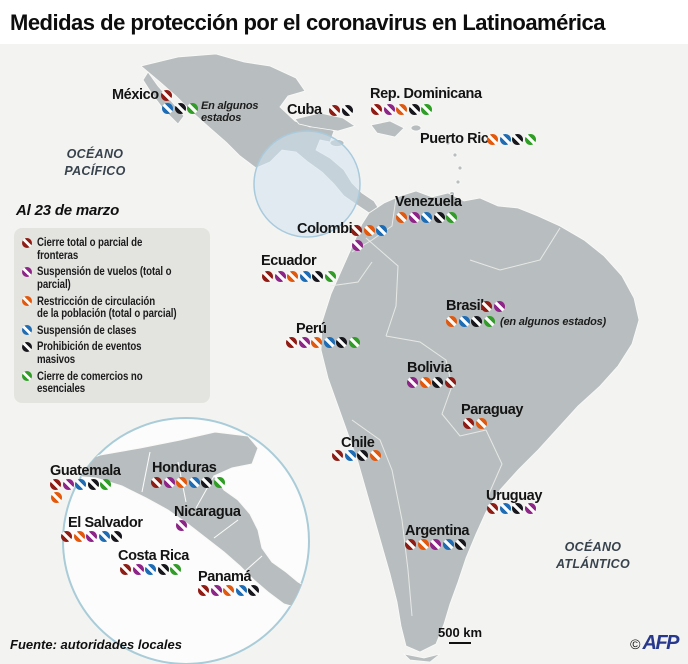 The width and height of the screenshot is (688, 664). Describe the element at coordinates (492, 410) in the screenshot. I see `country-label-paraguay: Paraguay` at that location.